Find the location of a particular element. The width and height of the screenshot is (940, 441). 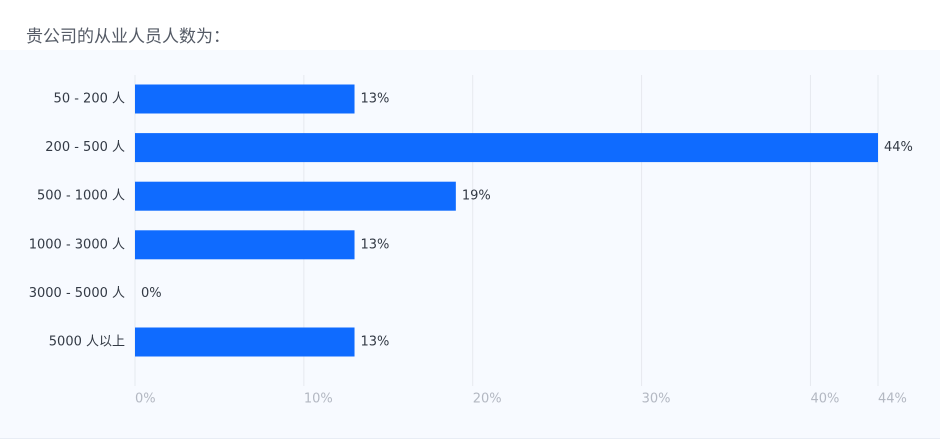

x-axis-ticks: 0% 10% 20% 30% 40% 44% is located at coordinates (521, 399).